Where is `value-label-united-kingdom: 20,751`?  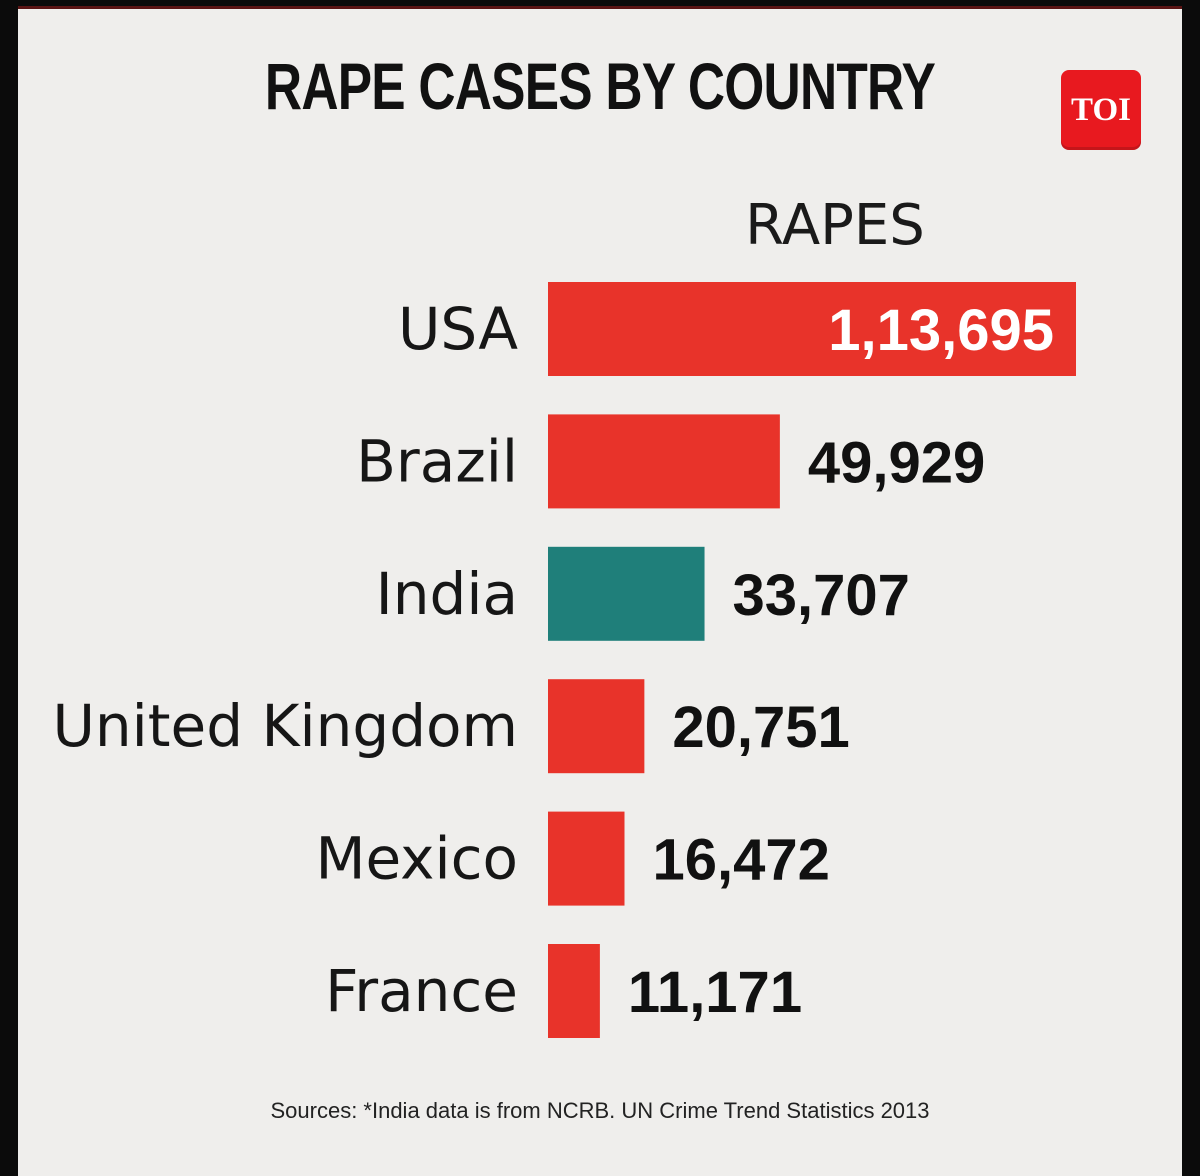
value-label-united-kingdom: 20,751 is located at coordinates (760, 727).